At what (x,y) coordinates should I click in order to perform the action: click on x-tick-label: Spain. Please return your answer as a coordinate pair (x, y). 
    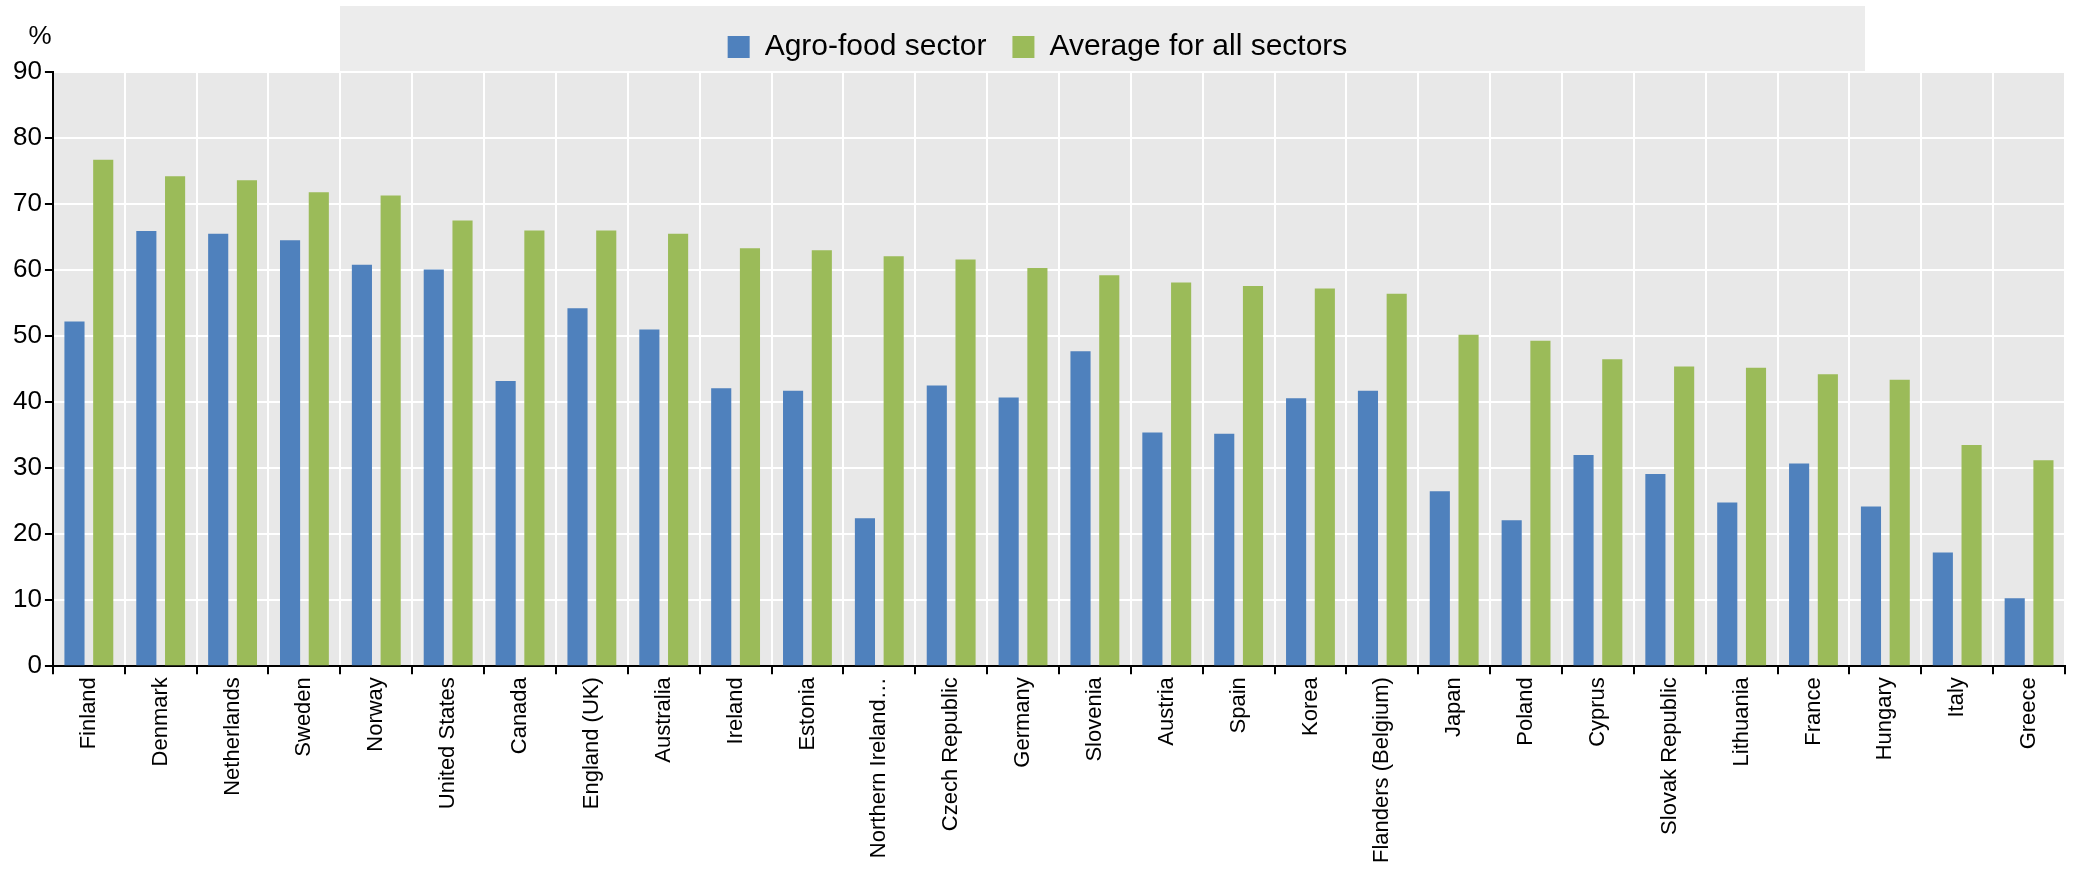
    Looking at the image, I should click on (1237, 705).